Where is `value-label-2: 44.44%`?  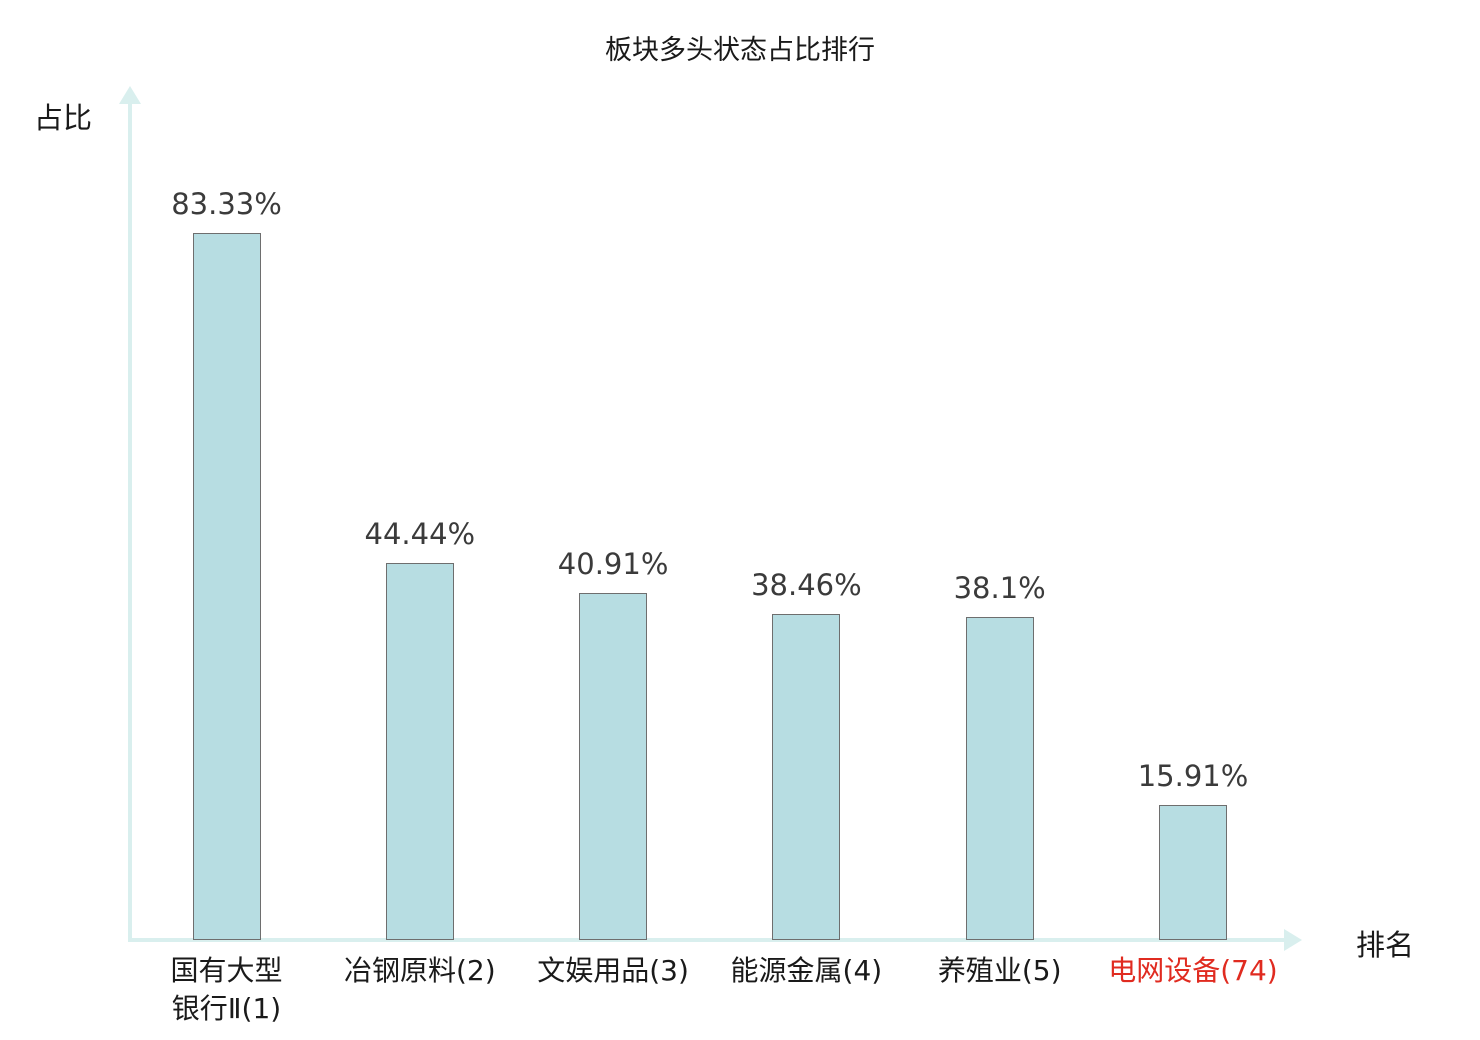 value-label-2: 44.44% is located at coordinates (420, 533).